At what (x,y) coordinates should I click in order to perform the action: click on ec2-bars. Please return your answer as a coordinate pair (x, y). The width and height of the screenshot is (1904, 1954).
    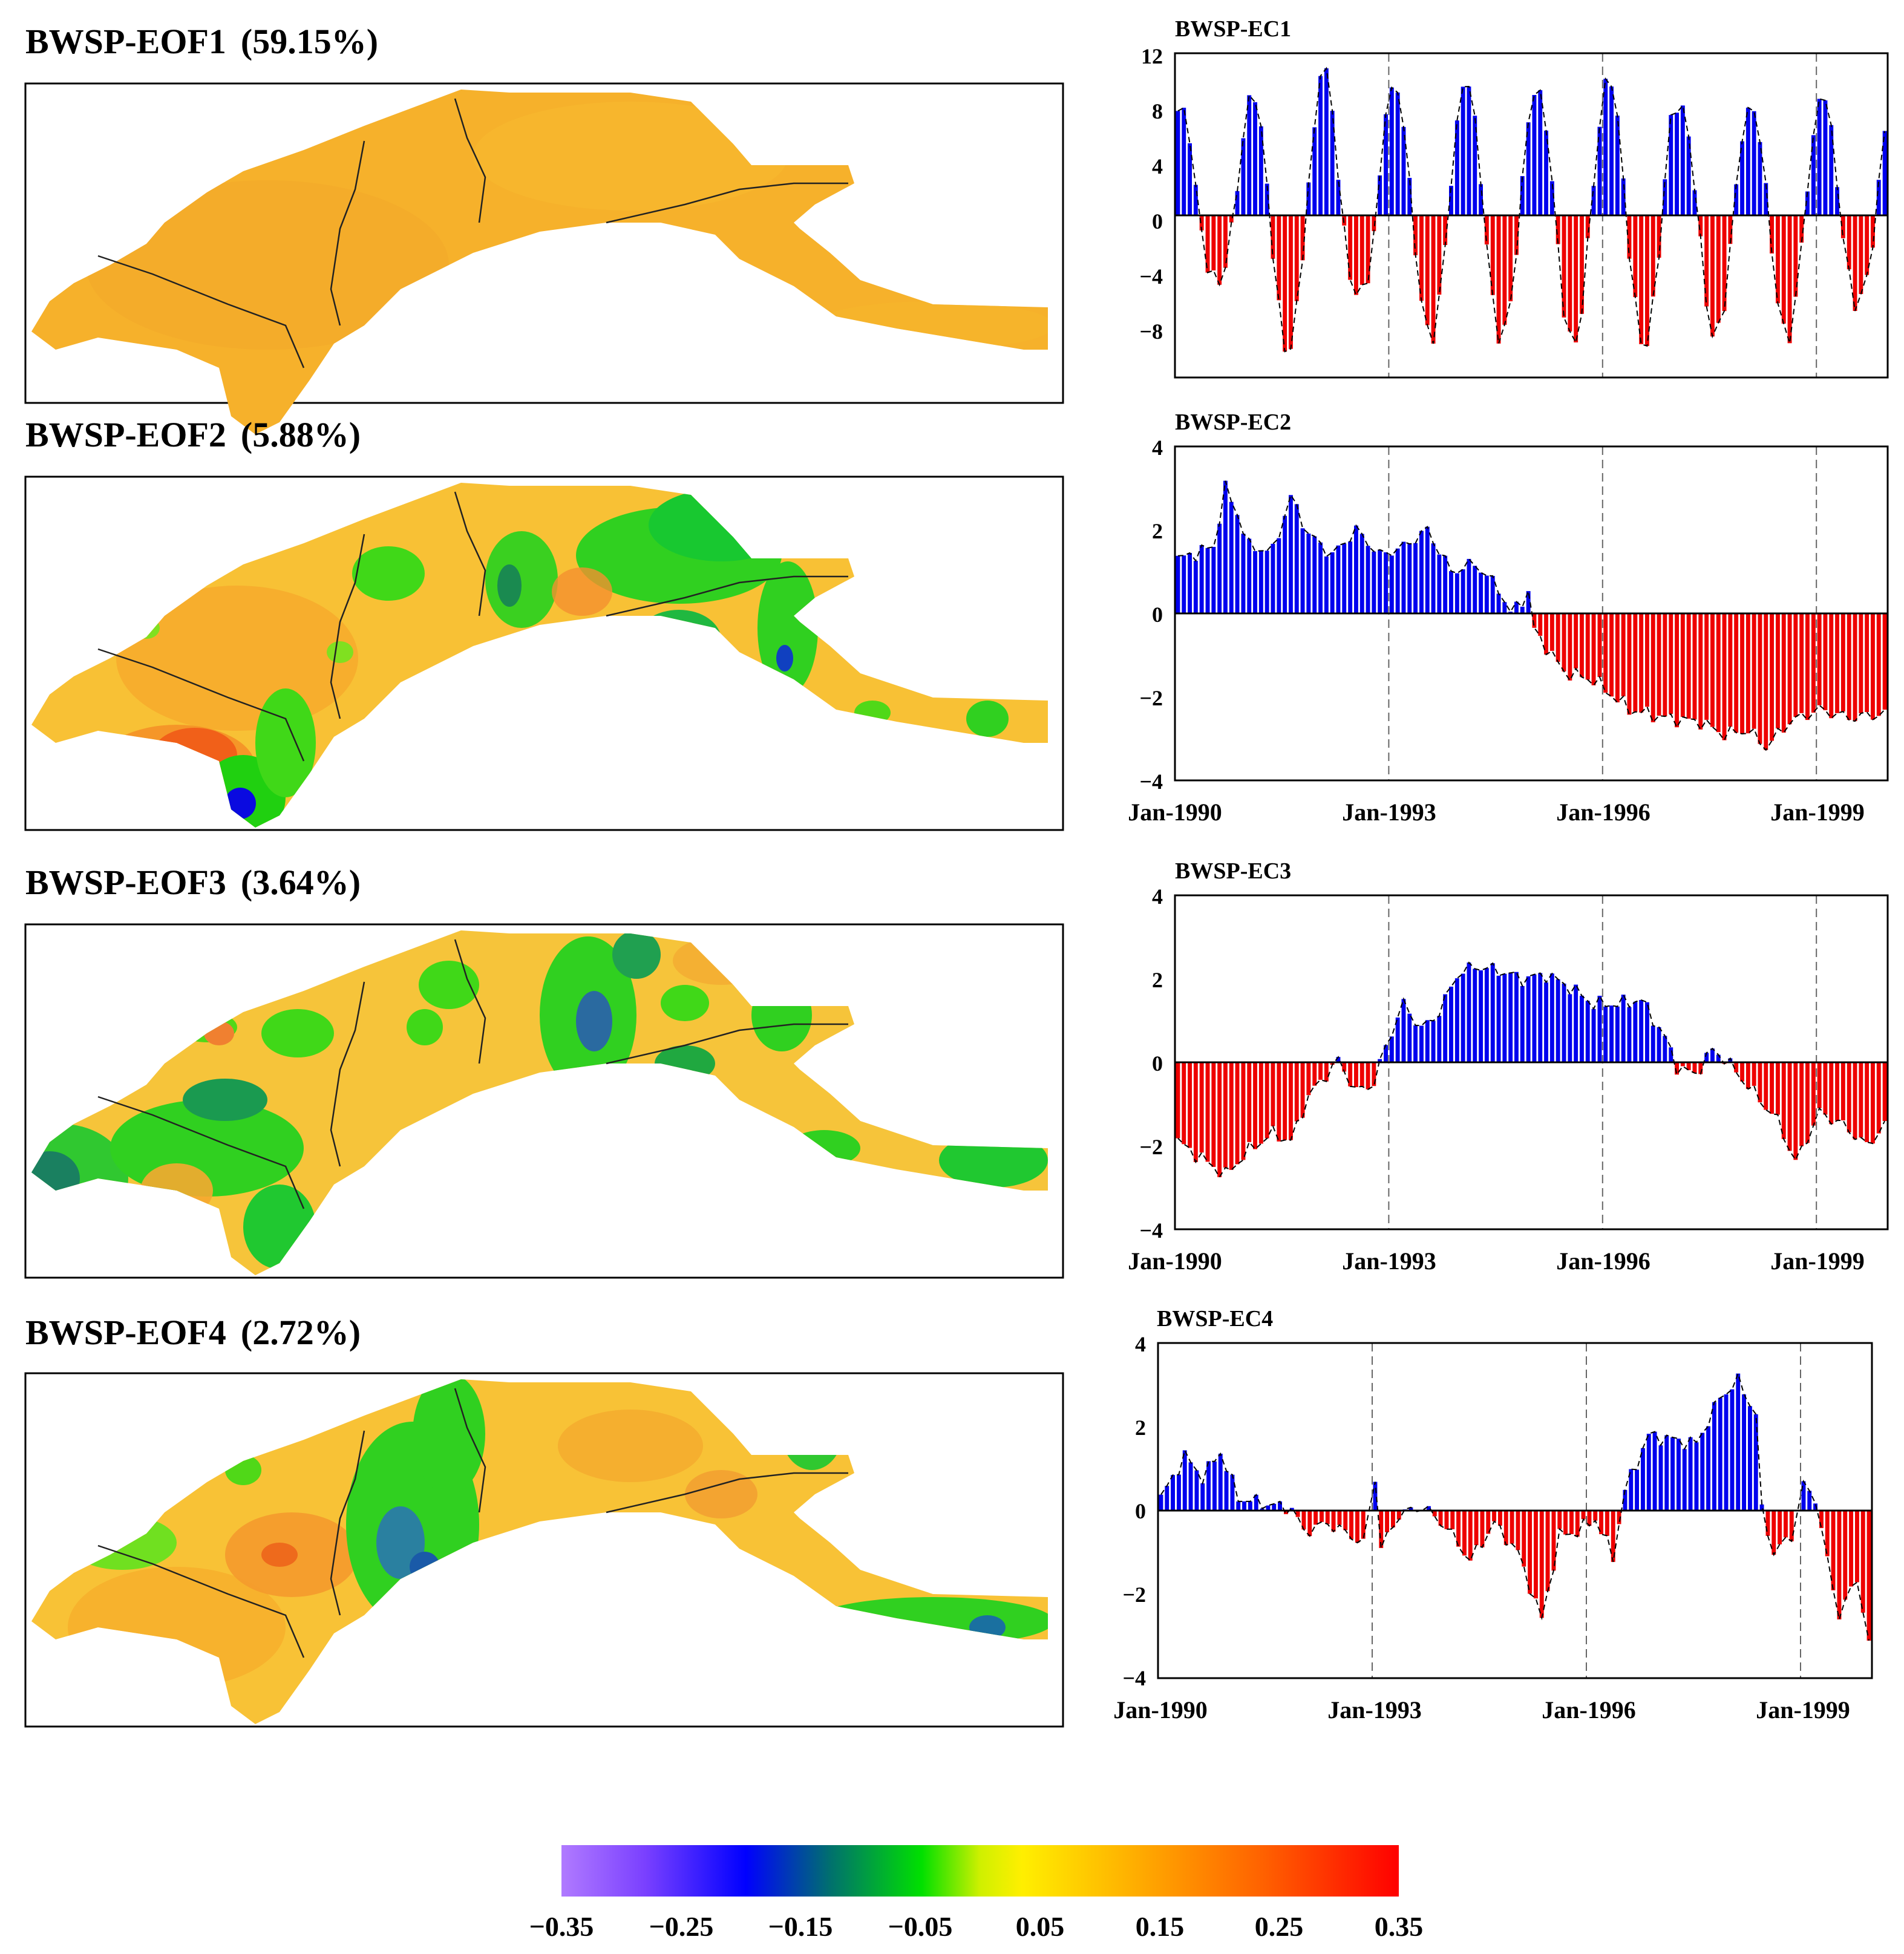
    Looking at the image, I should click on (1531, 615).